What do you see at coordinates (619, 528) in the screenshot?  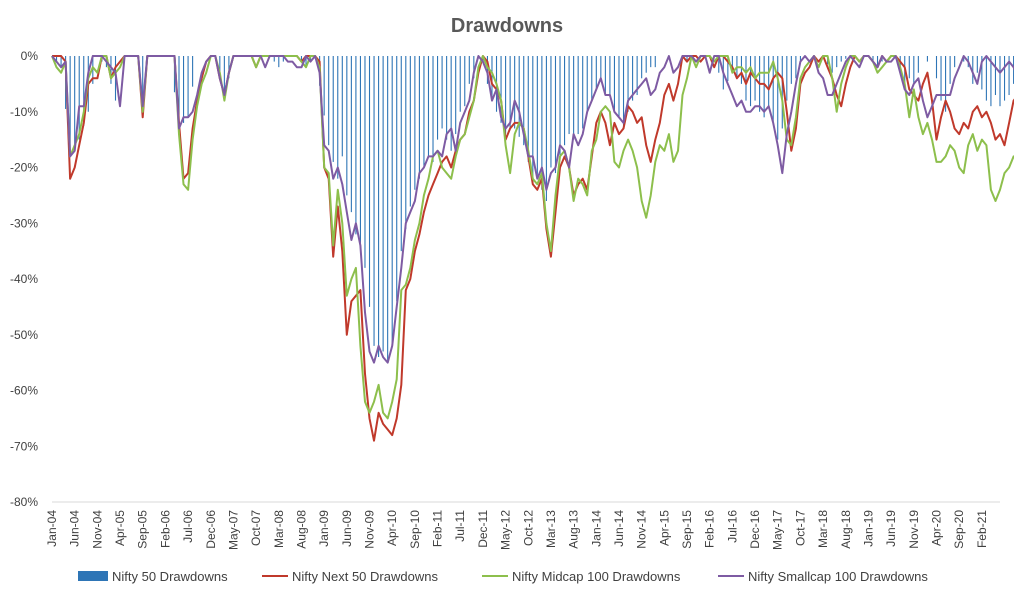 I see `x-tick-label: Jun-14` at bounding box center [619, 528].